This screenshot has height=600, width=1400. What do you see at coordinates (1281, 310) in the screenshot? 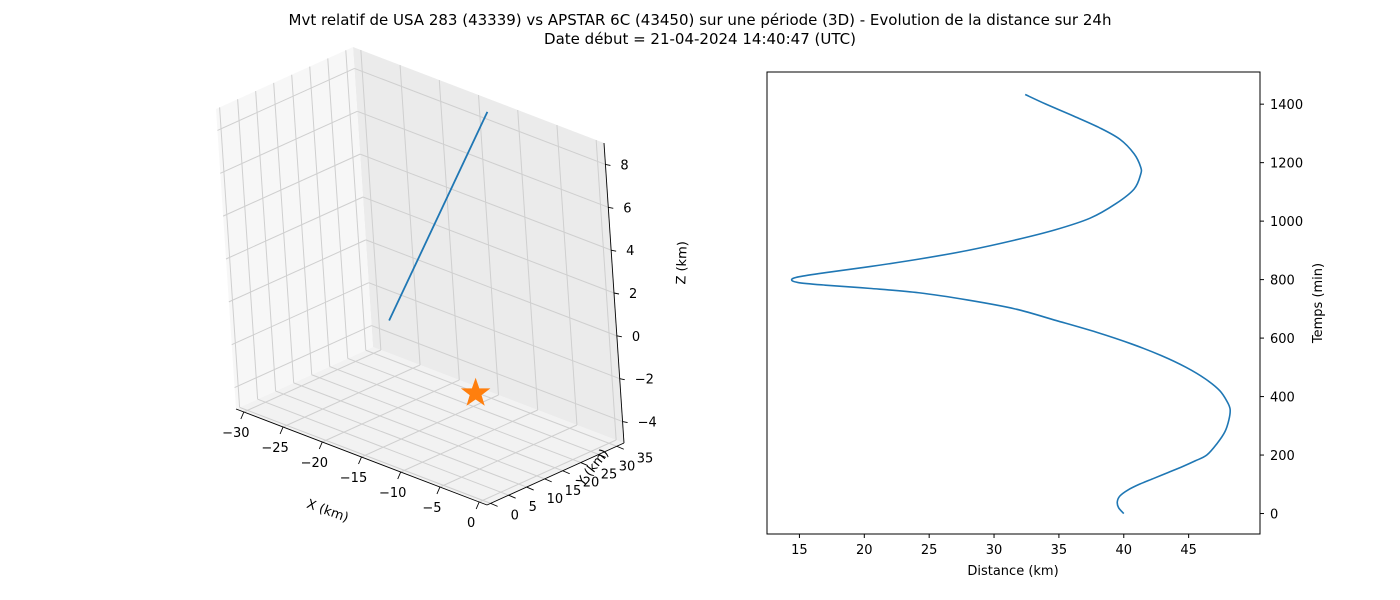
I see `y-ticks-group: 0 200 400 600 800 1000 1200 1400` at bounding box center [1281, 310].